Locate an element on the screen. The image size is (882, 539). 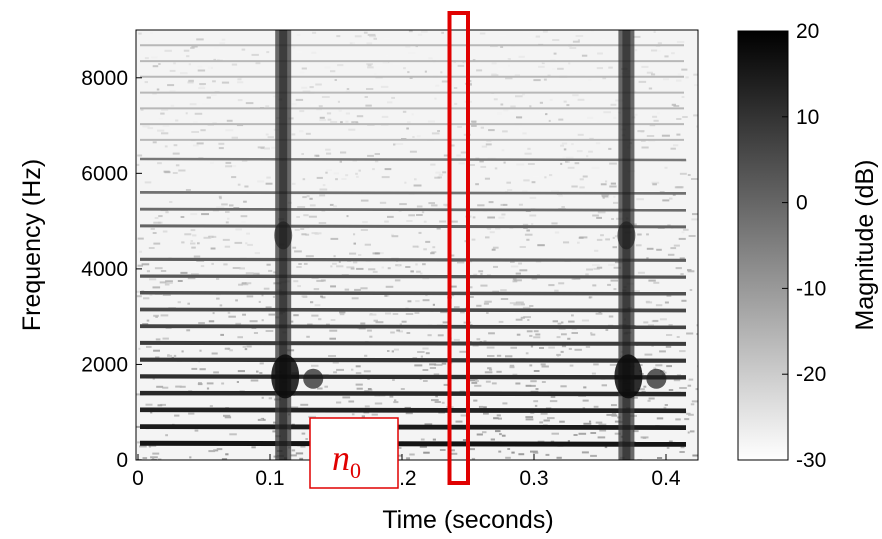
colorbar-tick-label: -30 is located at coordinates (811, 460).